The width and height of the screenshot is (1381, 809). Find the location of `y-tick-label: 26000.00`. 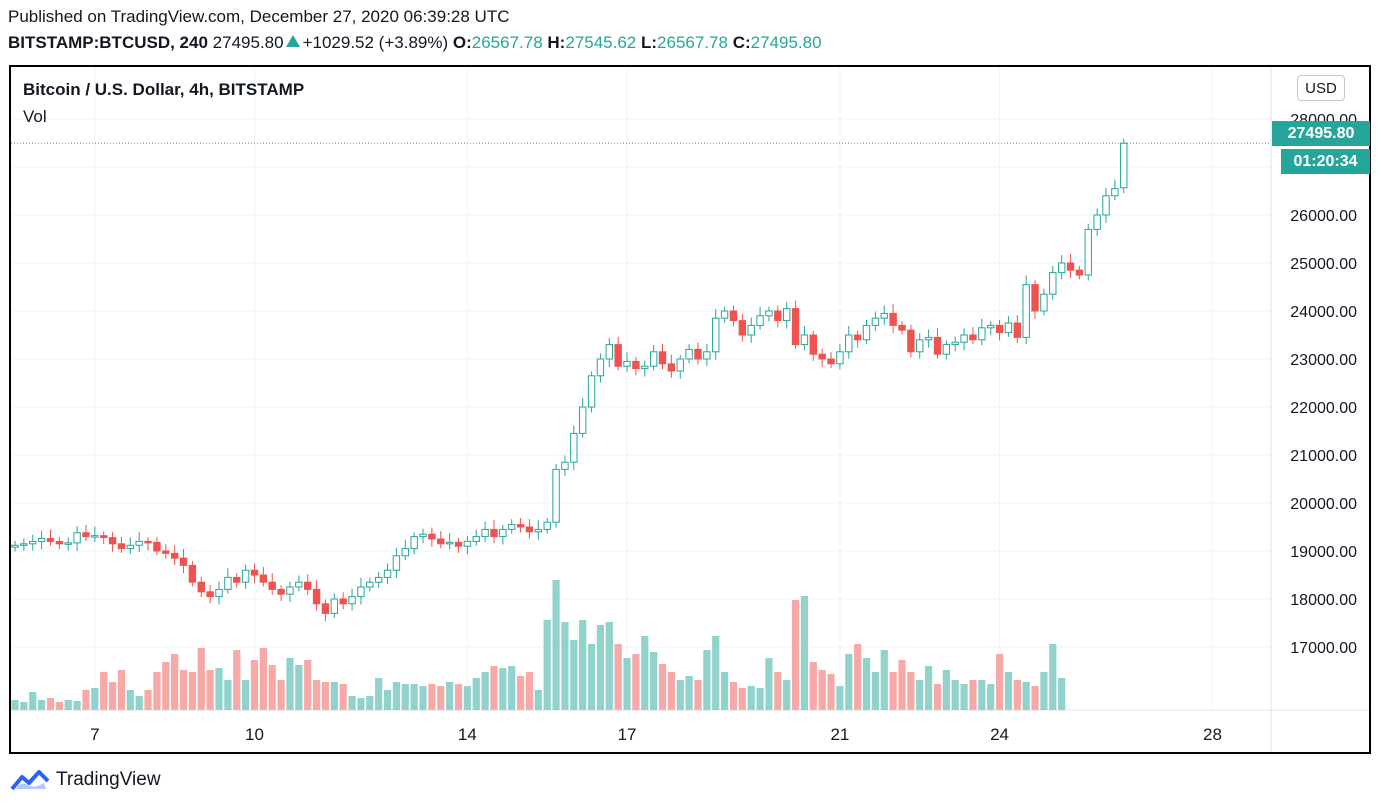

y-tick-label: 26000.00 is located at coordinates (1323, 216).